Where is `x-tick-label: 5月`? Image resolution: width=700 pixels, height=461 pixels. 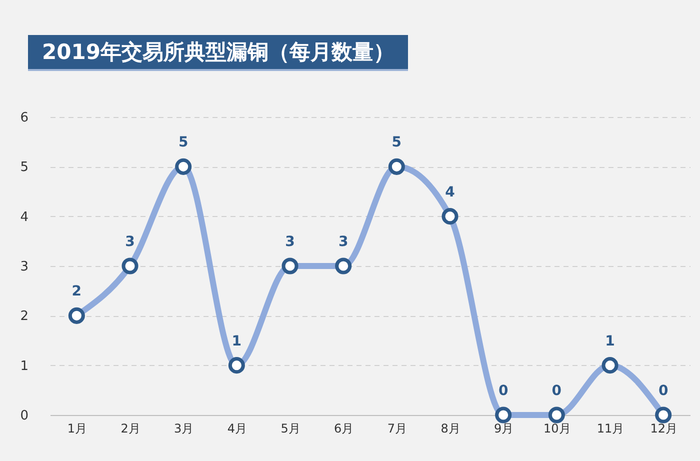
x-tick-label: 5月 is located at coordinates (290, 429).